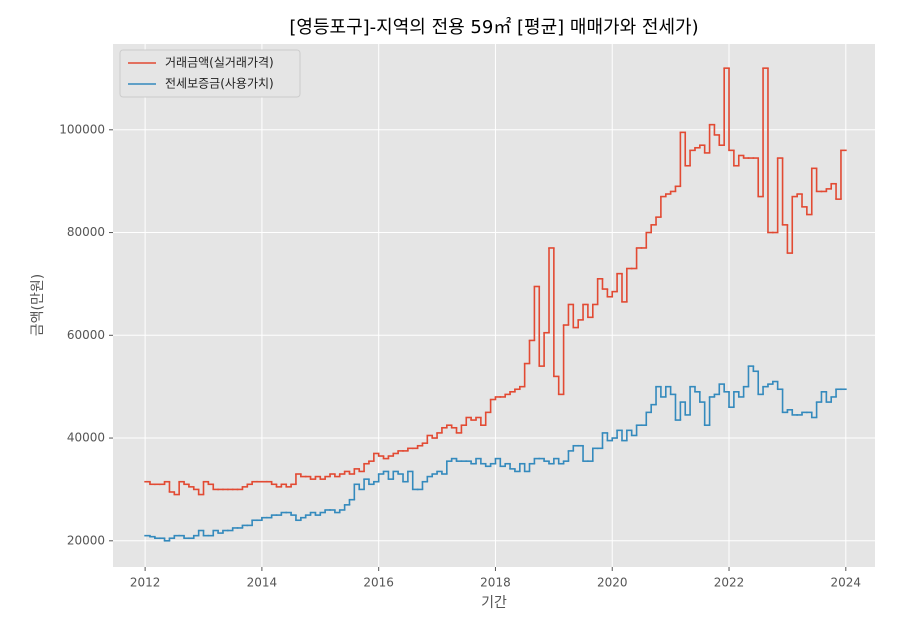 The width and height of the screenshot is (910, 627). What do you see at coordinates (86, 232) in the screenshot?
I see `y-tick-label: 80000` at bounding box center [86, 232].